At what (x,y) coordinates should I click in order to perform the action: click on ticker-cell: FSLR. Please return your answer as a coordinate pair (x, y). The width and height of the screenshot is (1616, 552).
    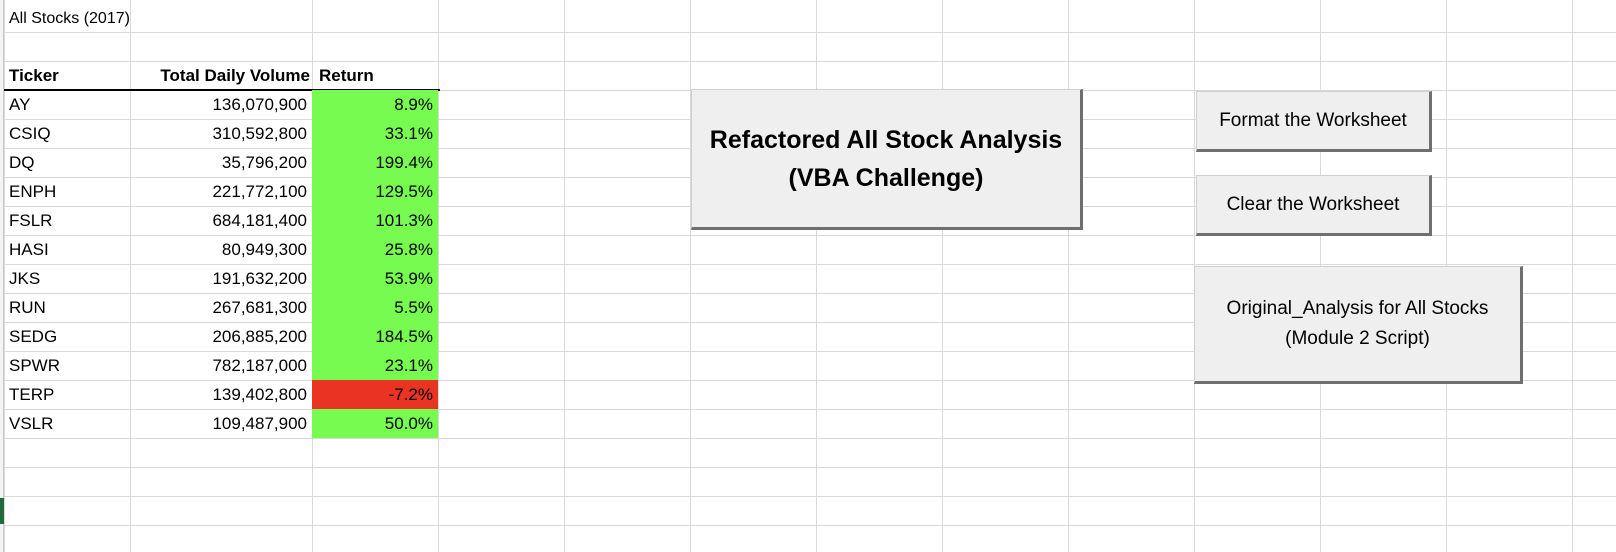
    Looking at the image, I should click on (31, 220).